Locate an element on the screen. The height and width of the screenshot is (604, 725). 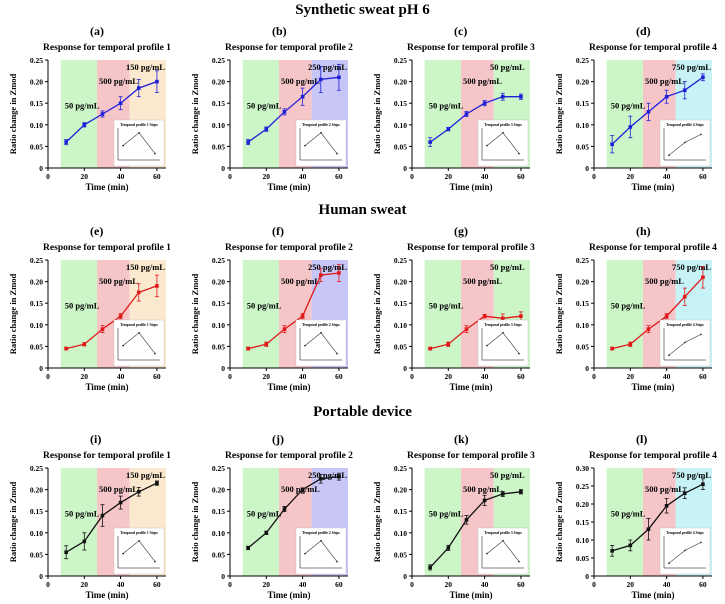
x-axis-label: Time (min) is located at coordinates (470, 595).